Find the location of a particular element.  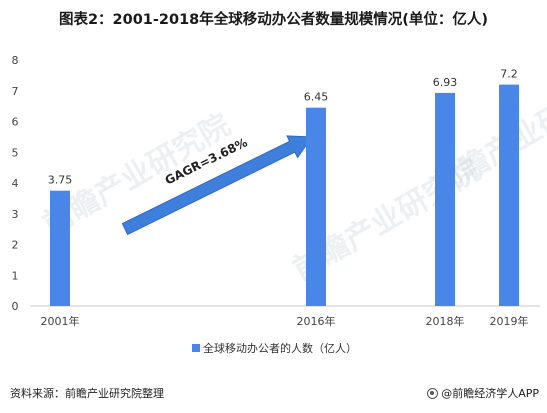

legend-label: 全球移动办公者的人数（亿人） is located at coordinates (280, 348).